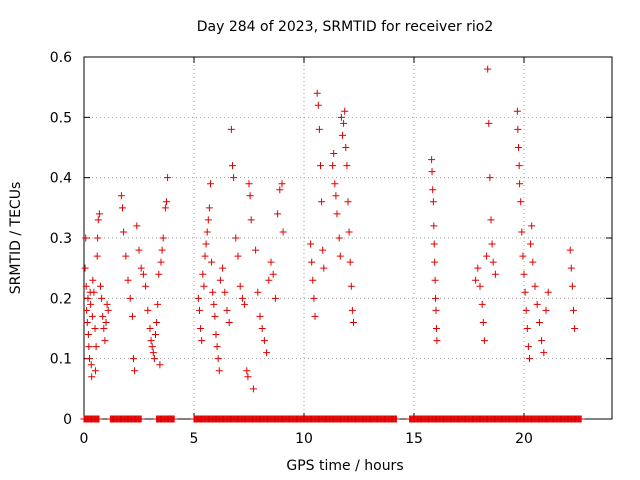 This screenshot has height=480, width=640. I want to click on x-tick-label: 5, so click(194, 439).